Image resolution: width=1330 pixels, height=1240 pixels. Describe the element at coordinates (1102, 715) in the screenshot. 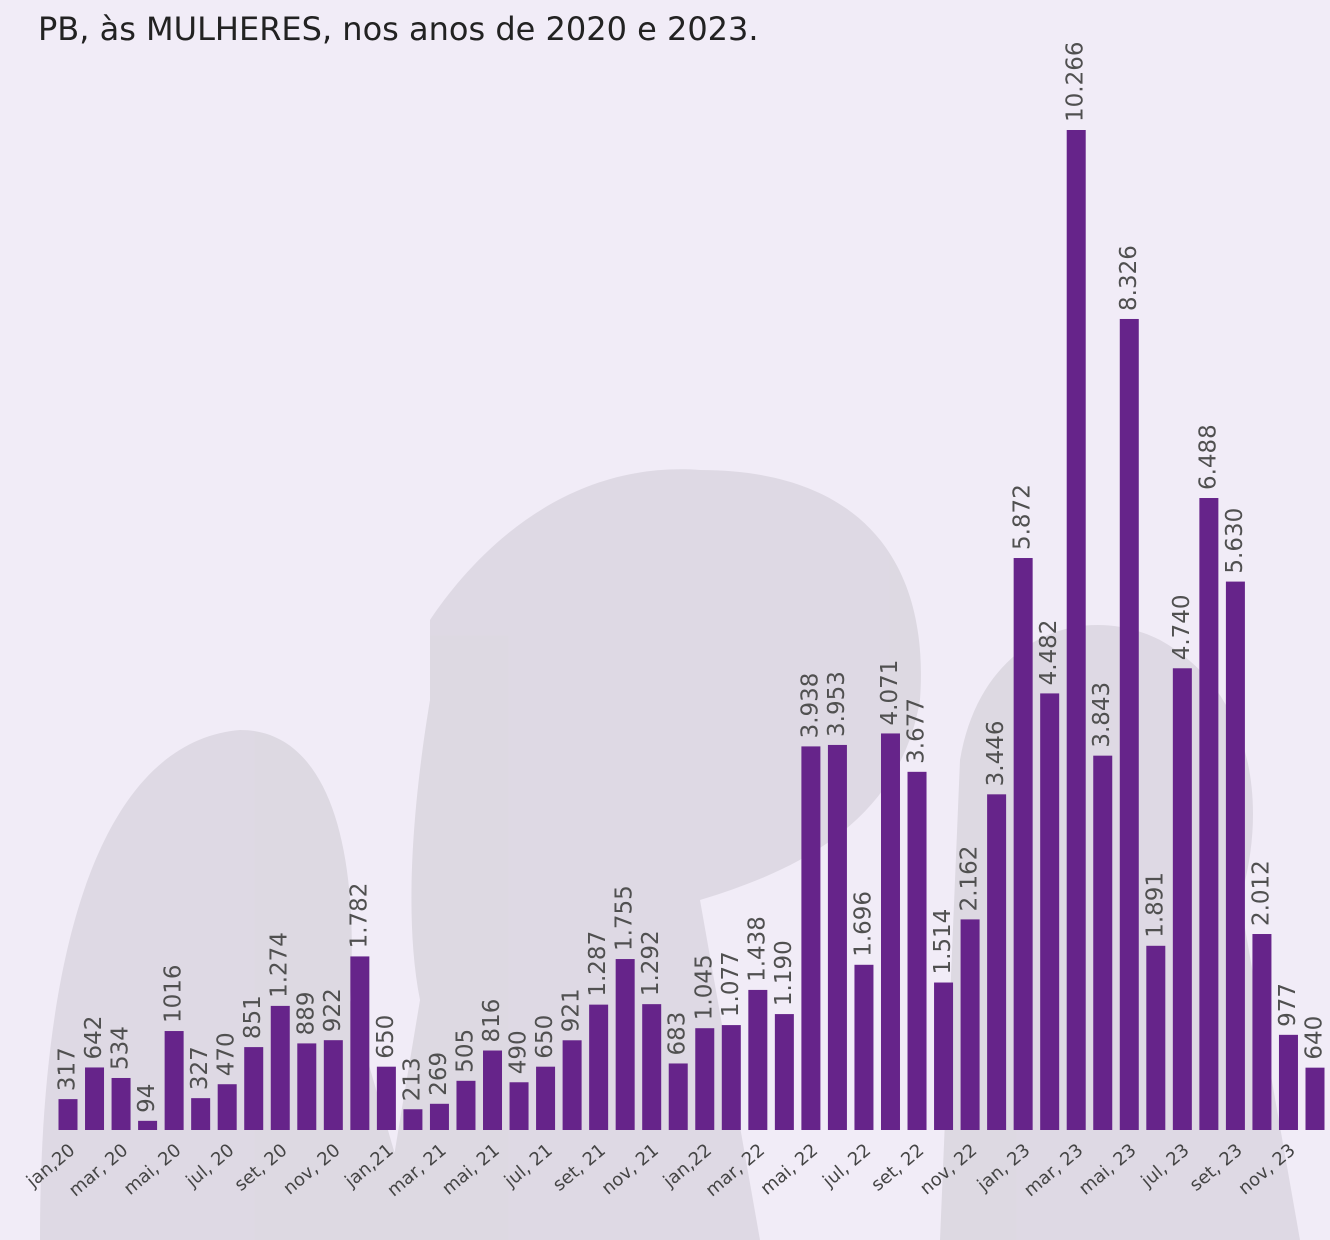

I see `value-label: 3.843` at that location.